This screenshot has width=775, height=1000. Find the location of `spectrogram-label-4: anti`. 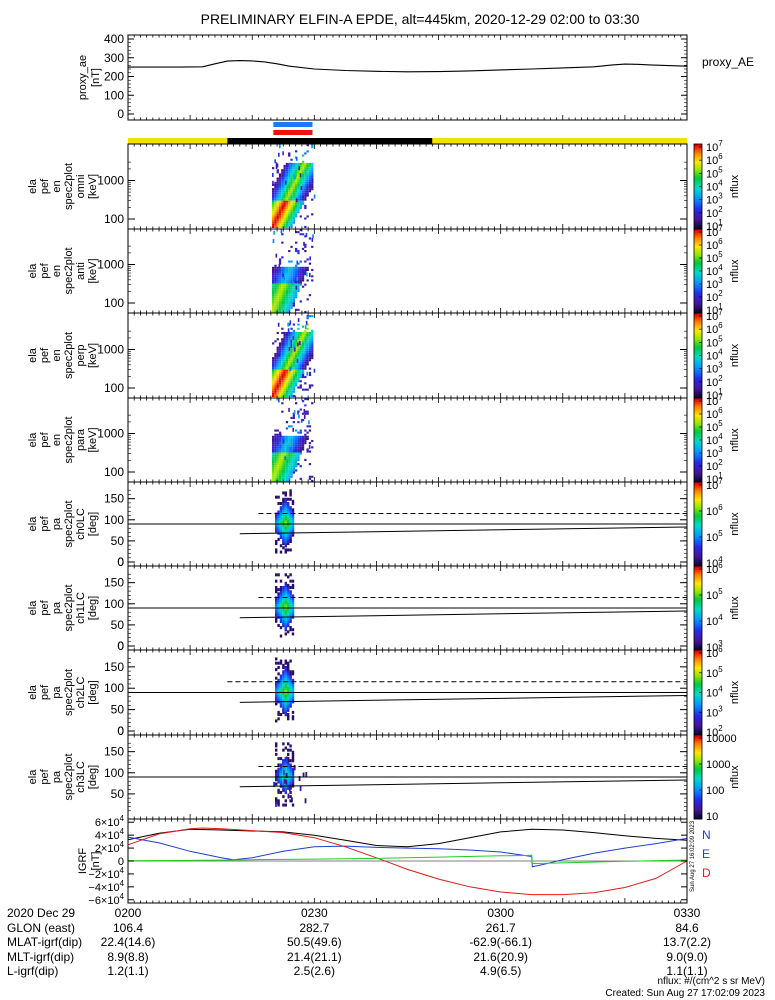

spectrogram-label-4: anti is located at coordinates (81, 271).